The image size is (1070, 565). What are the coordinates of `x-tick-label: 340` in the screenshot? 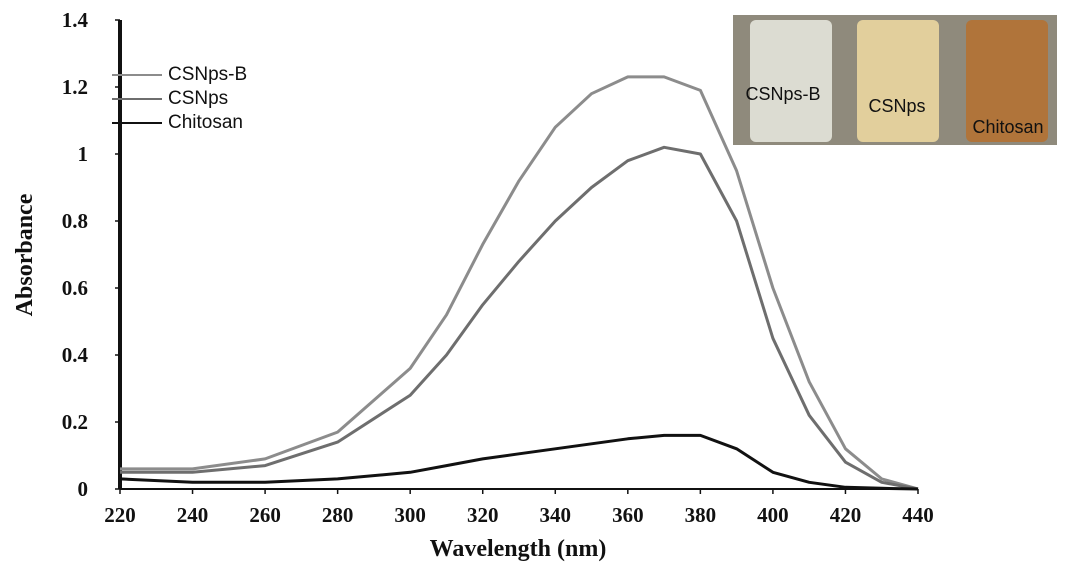 It's located at (556, 515).